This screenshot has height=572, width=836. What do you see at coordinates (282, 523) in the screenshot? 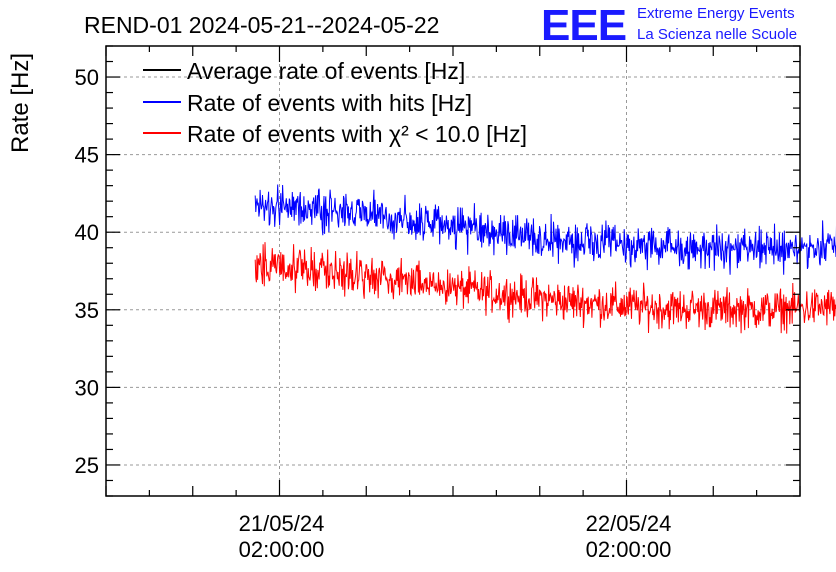
I see `x-tick-date: 21/05/24` at bounding box center [282, 523].